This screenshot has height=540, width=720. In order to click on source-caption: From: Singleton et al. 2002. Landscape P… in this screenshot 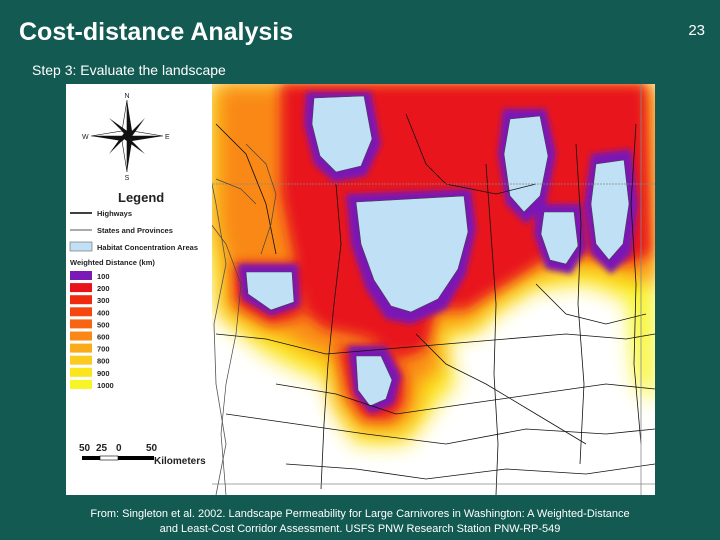, I will do `click(360, 522)`.